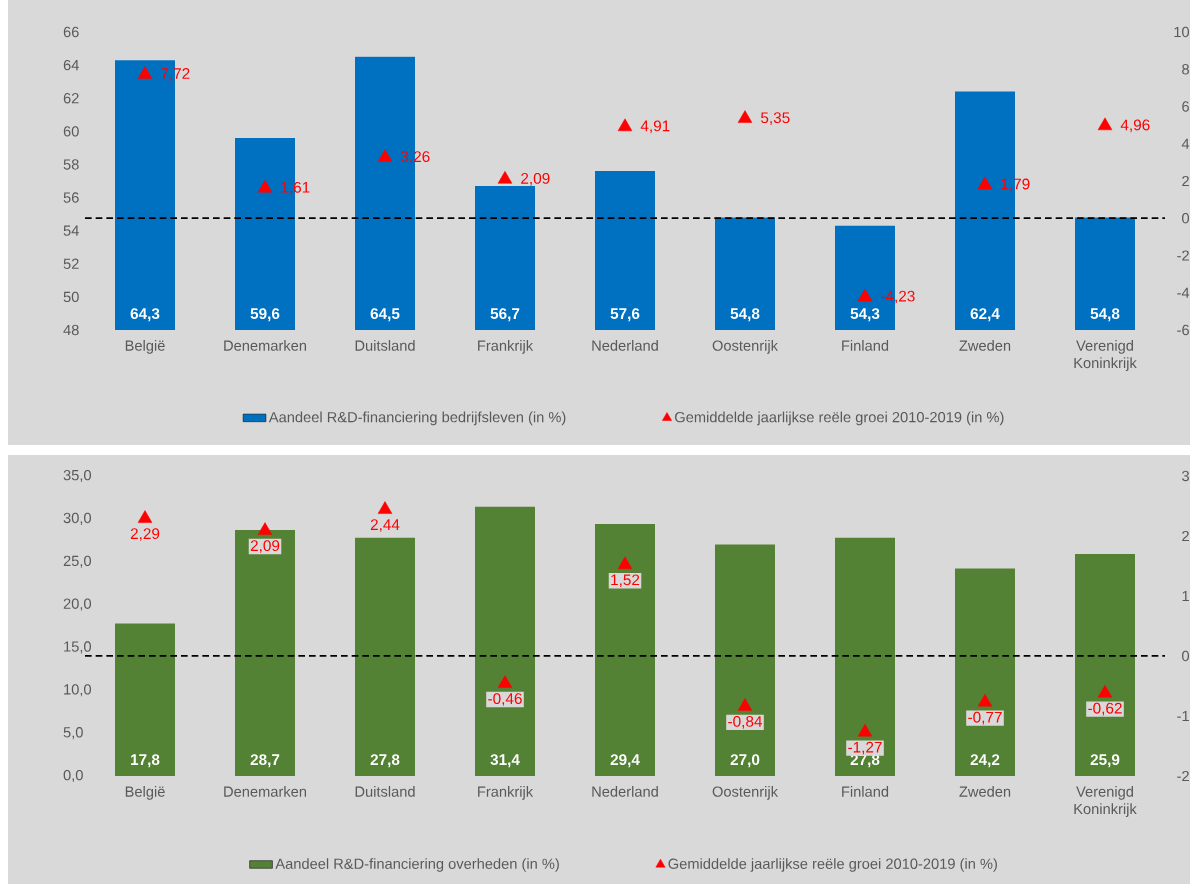  Describe the element at coordinates (1185, 69) in the screenshot. I see `y2-tick-label: 8` at that location.